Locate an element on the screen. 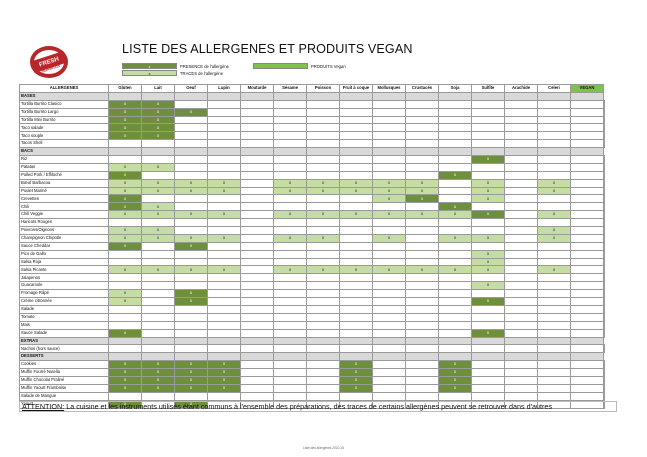 Image resolution: width=647 pixels, height=457 pixels. column-header: Fruit à coque is located at coordinates (356, 88).